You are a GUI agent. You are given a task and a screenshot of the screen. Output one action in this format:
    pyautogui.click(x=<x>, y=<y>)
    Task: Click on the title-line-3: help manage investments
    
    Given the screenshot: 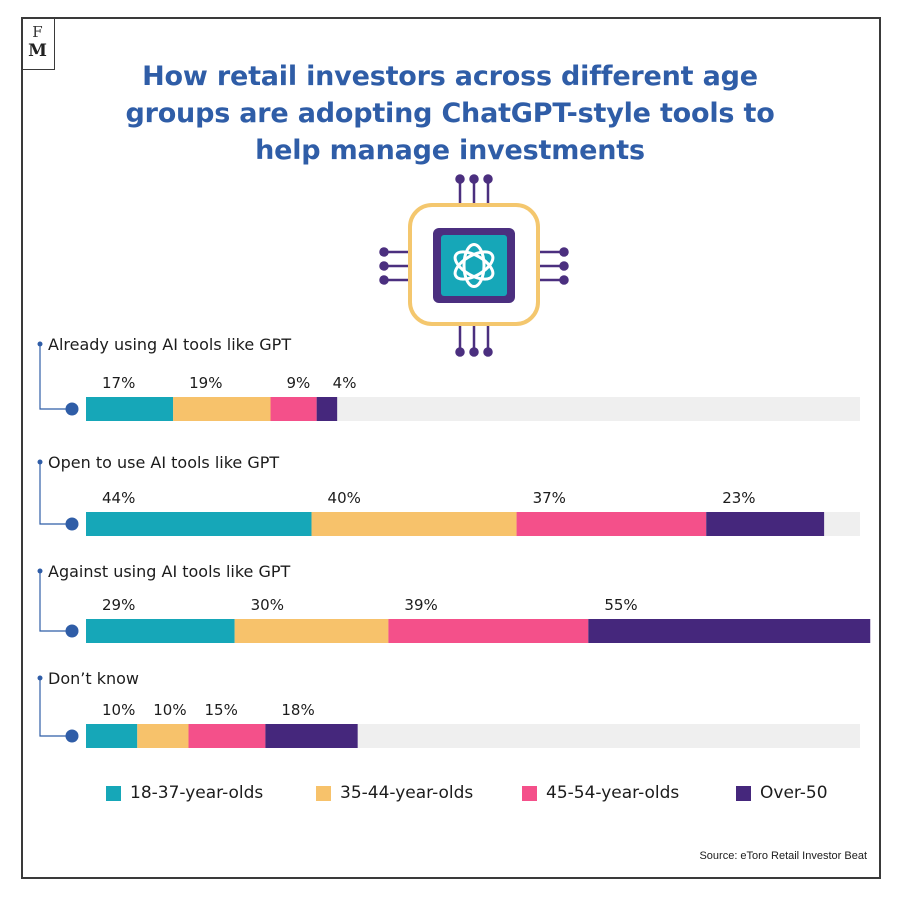 What is the action you would take?
    pyautogui.click(x=450, y=150)
    